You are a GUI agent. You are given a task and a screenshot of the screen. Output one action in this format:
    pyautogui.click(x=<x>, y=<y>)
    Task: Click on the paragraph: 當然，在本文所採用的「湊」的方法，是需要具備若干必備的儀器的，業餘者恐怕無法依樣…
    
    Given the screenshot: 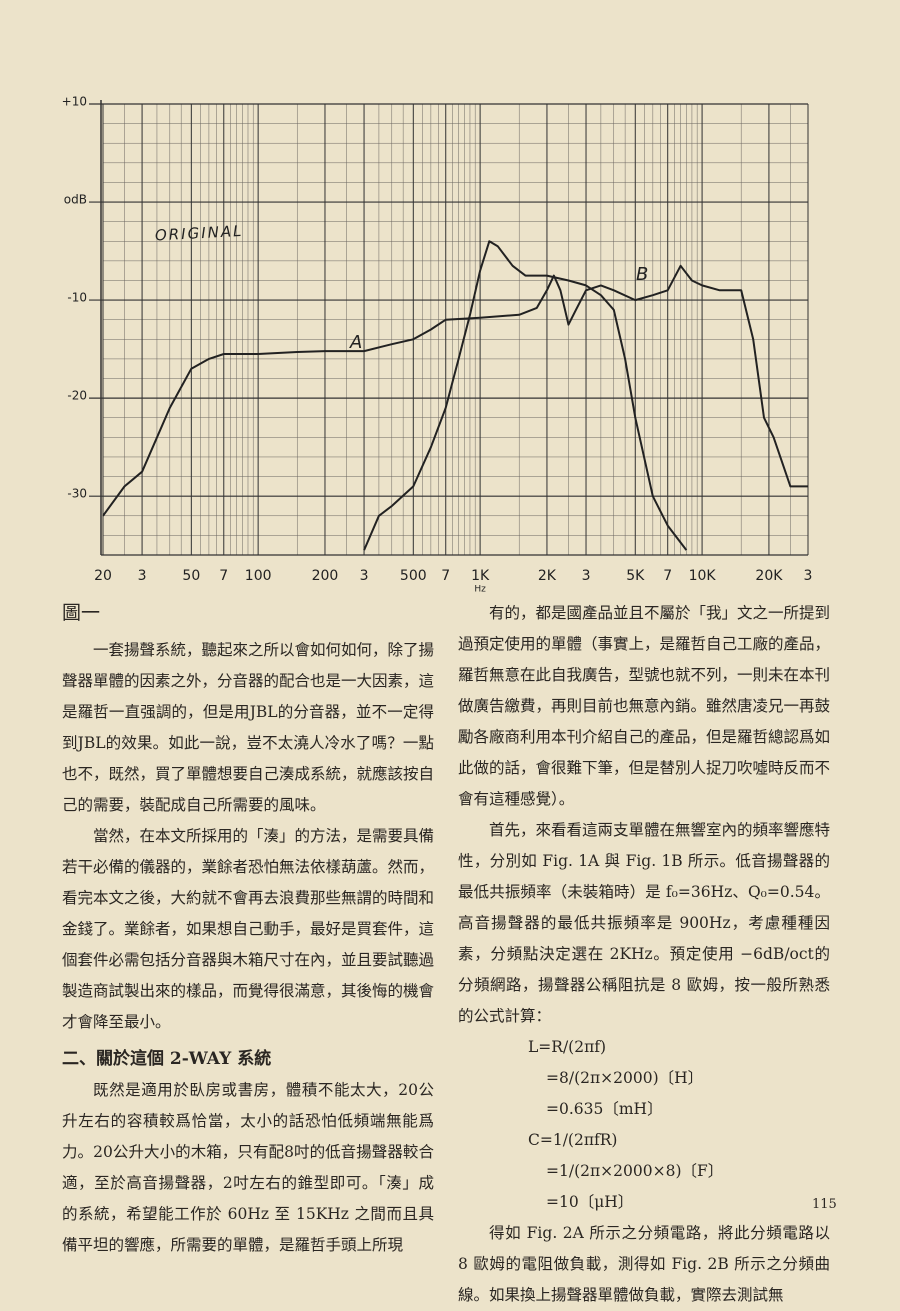 What is the action you would take?
    pyautogui.click(x=248, y=929)
    